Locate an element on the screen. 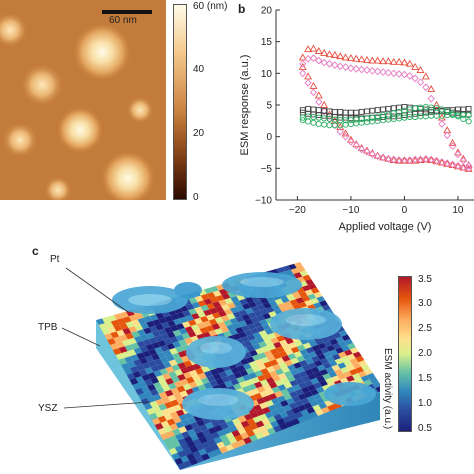  y-tick-label: 15 is located at coordinates (267, 42).